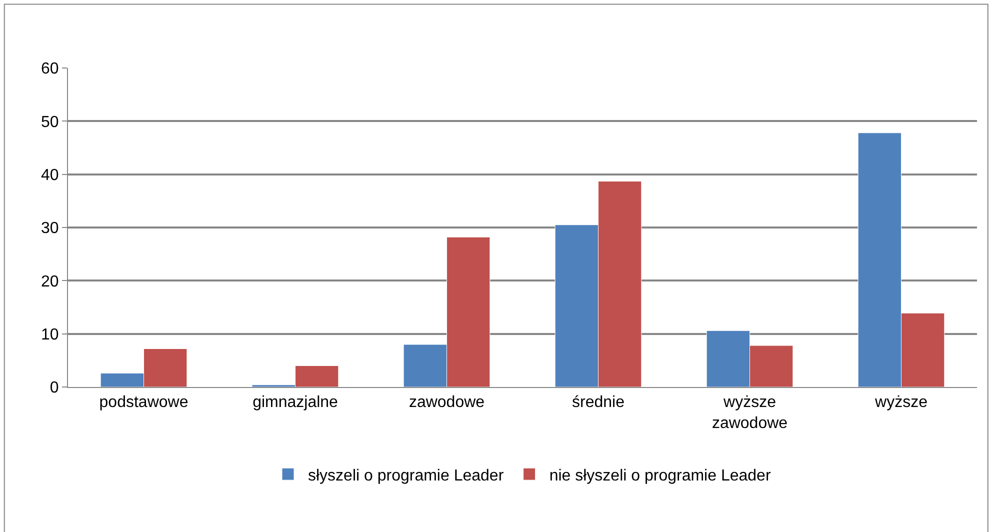  Describe the element at coordinates (50, 175) in the screenshot. I see `y-tick-label: 40` at that location.